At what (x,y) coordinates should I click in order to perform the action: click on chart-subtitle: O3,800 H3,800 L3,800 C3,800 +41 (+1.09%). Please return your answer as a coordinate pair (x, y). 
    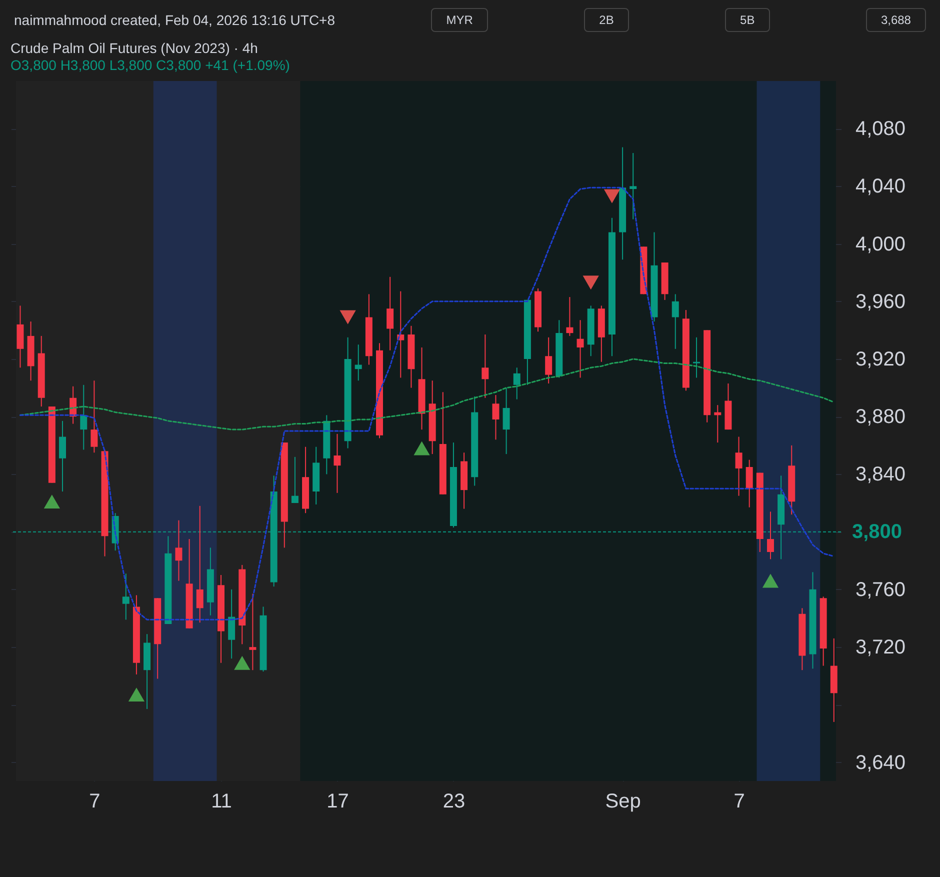
    Looking at the image, I should click on (150, 65).